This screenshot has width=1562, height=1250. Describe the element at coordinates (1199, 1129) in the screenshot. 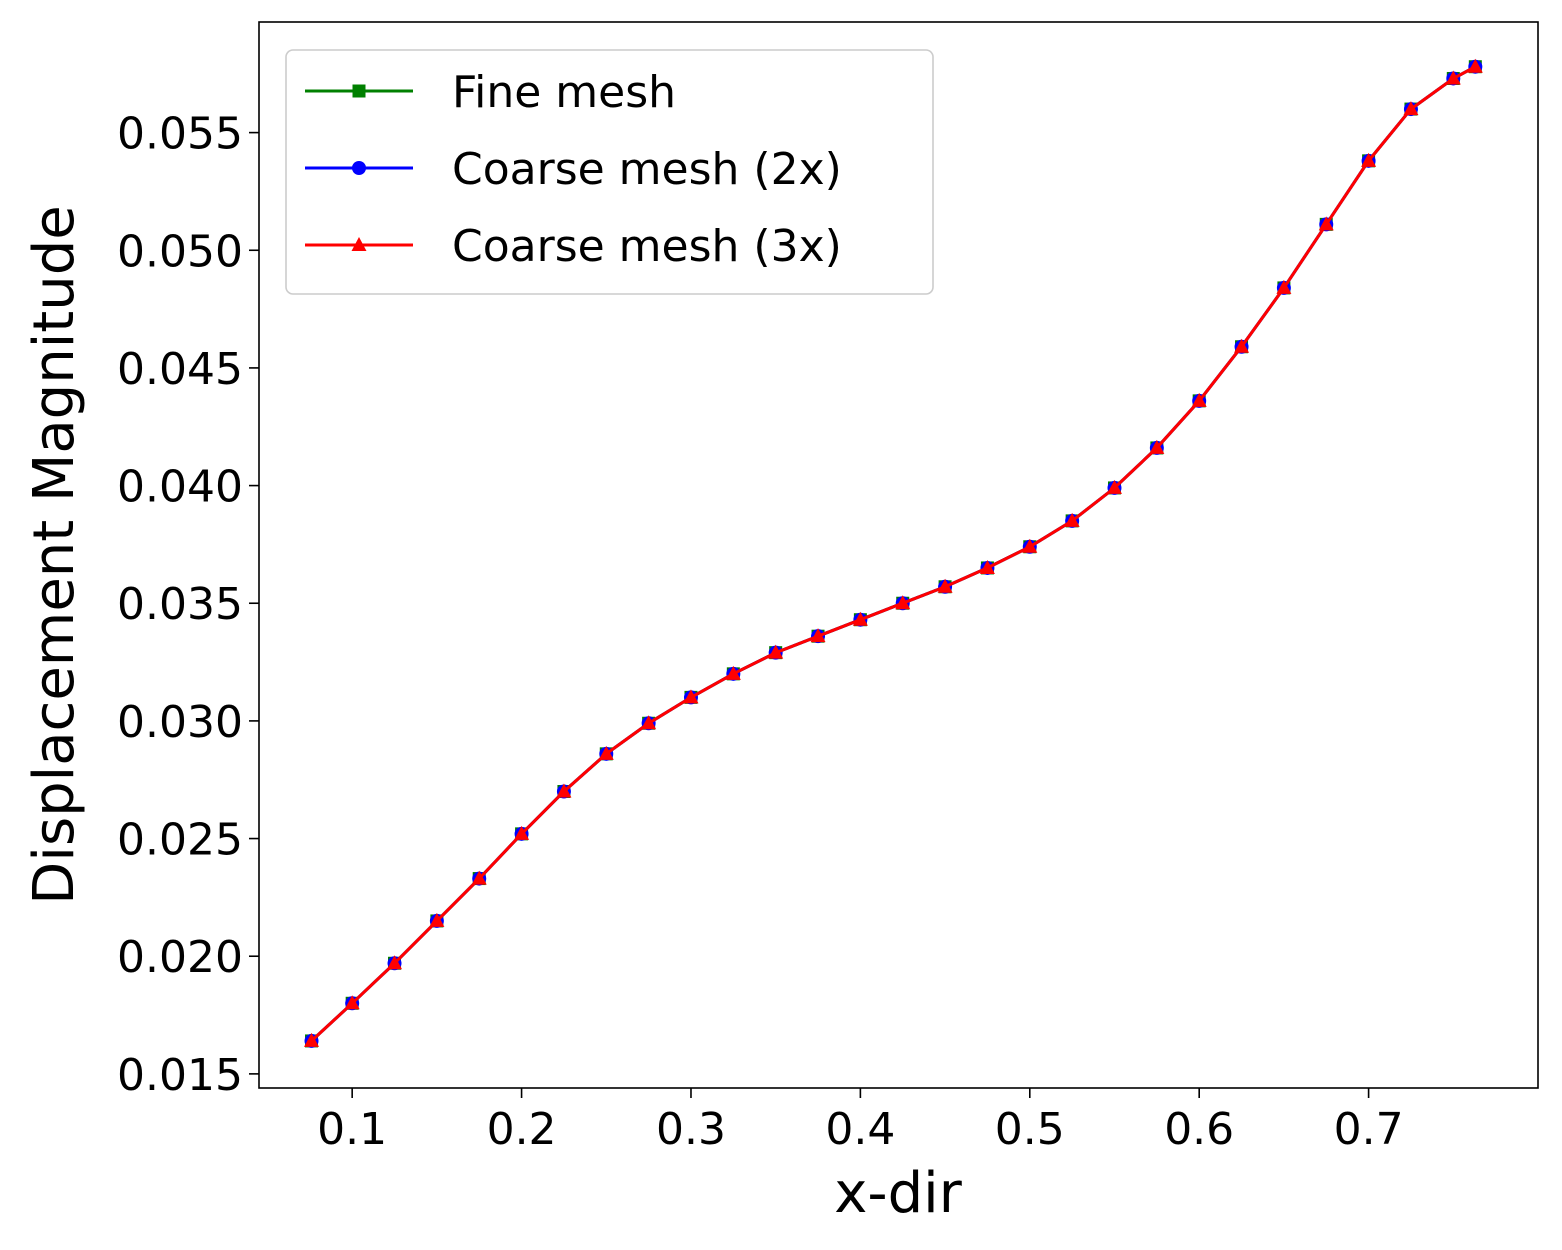

I see `x-tick-label: 0.6` at that location.